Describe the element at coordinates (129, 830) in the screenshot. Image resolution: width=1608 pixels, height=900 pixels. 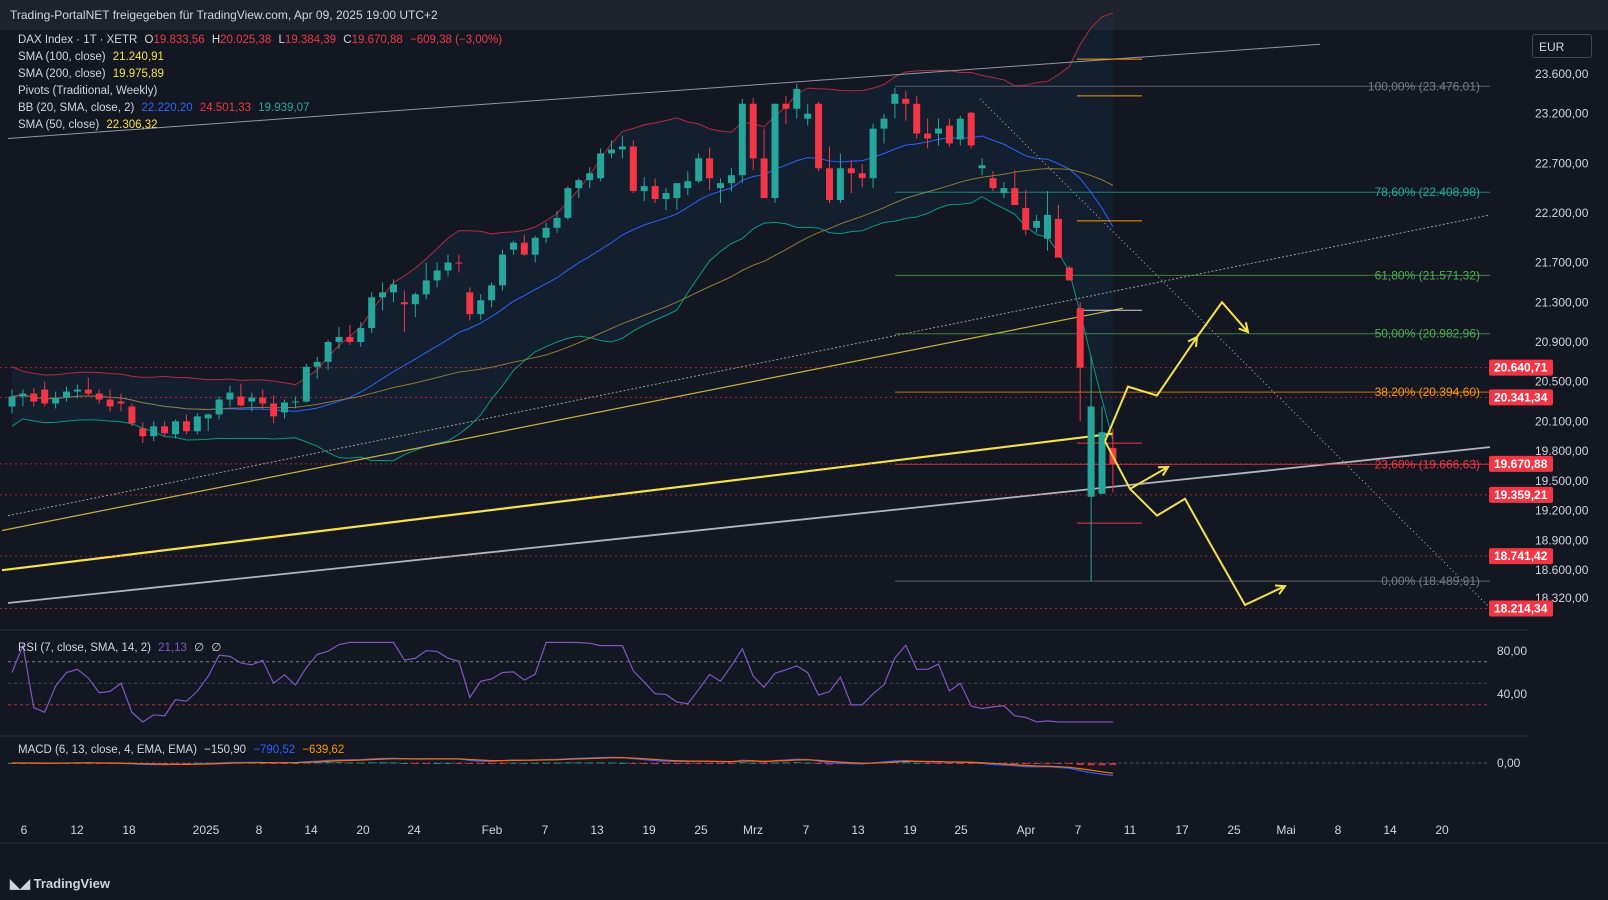
I see `time-tick-label: 18` at that location.